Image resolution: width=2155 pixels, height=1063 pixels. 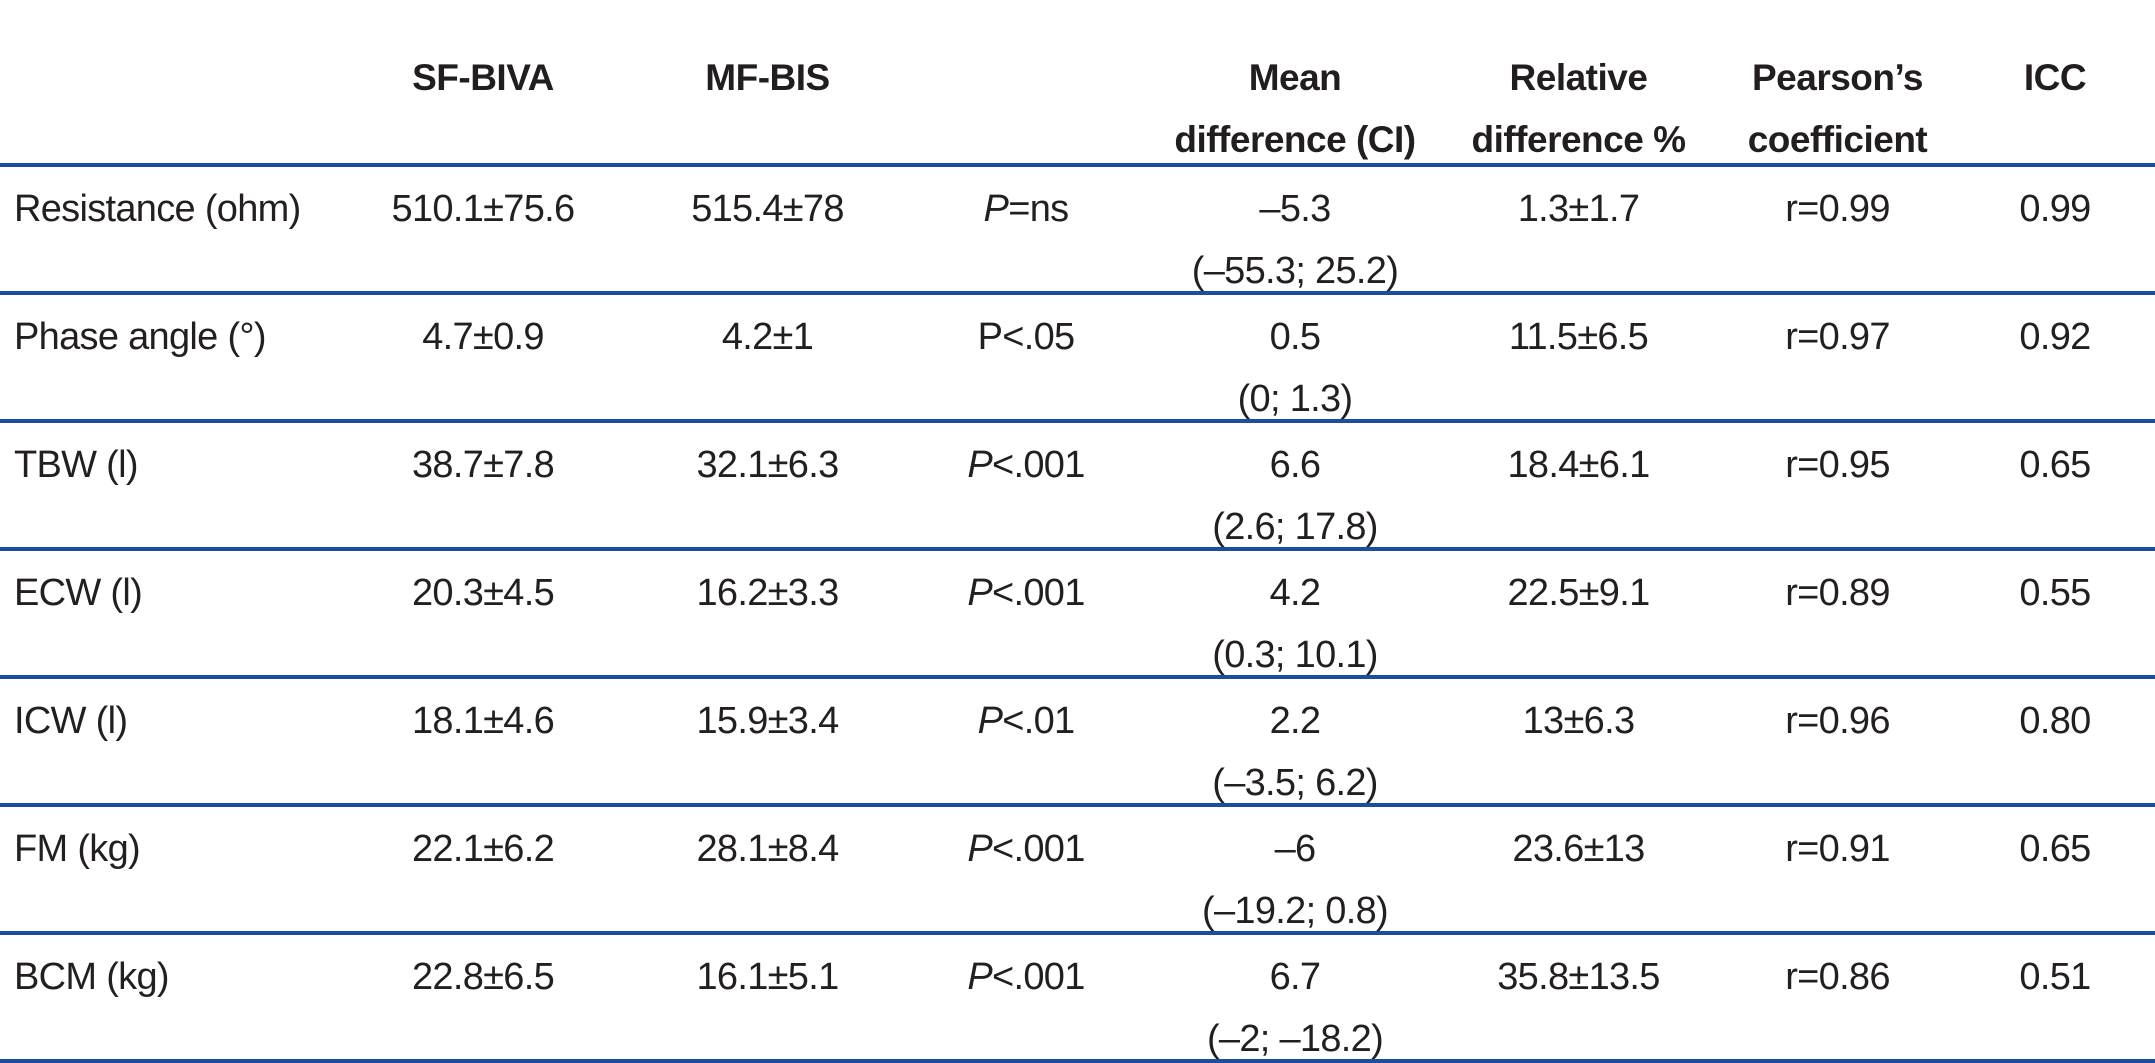 What do you see at coordinates (1295, 741) in the screenshot?
I see `mean-difference-value: 2.2 (–3.5; 6.2)` at bounding box center [1295, 741].